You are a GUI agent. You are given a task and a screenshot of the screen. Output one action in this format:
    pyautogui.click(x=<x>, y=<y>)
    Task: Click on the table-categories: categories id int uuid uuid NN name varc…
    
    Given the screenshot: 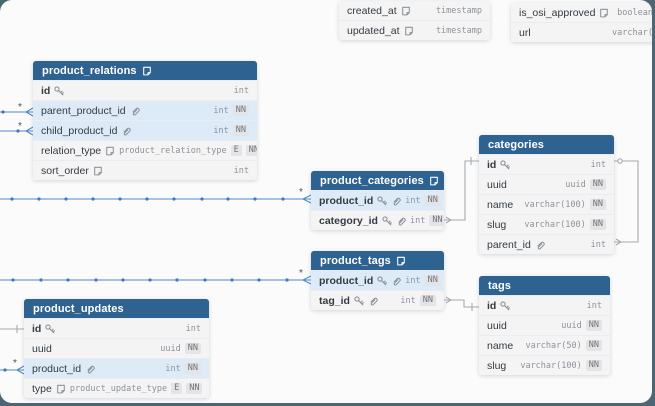 What is the action you would take?
    pyautogui.click(x=546, y=194)
    